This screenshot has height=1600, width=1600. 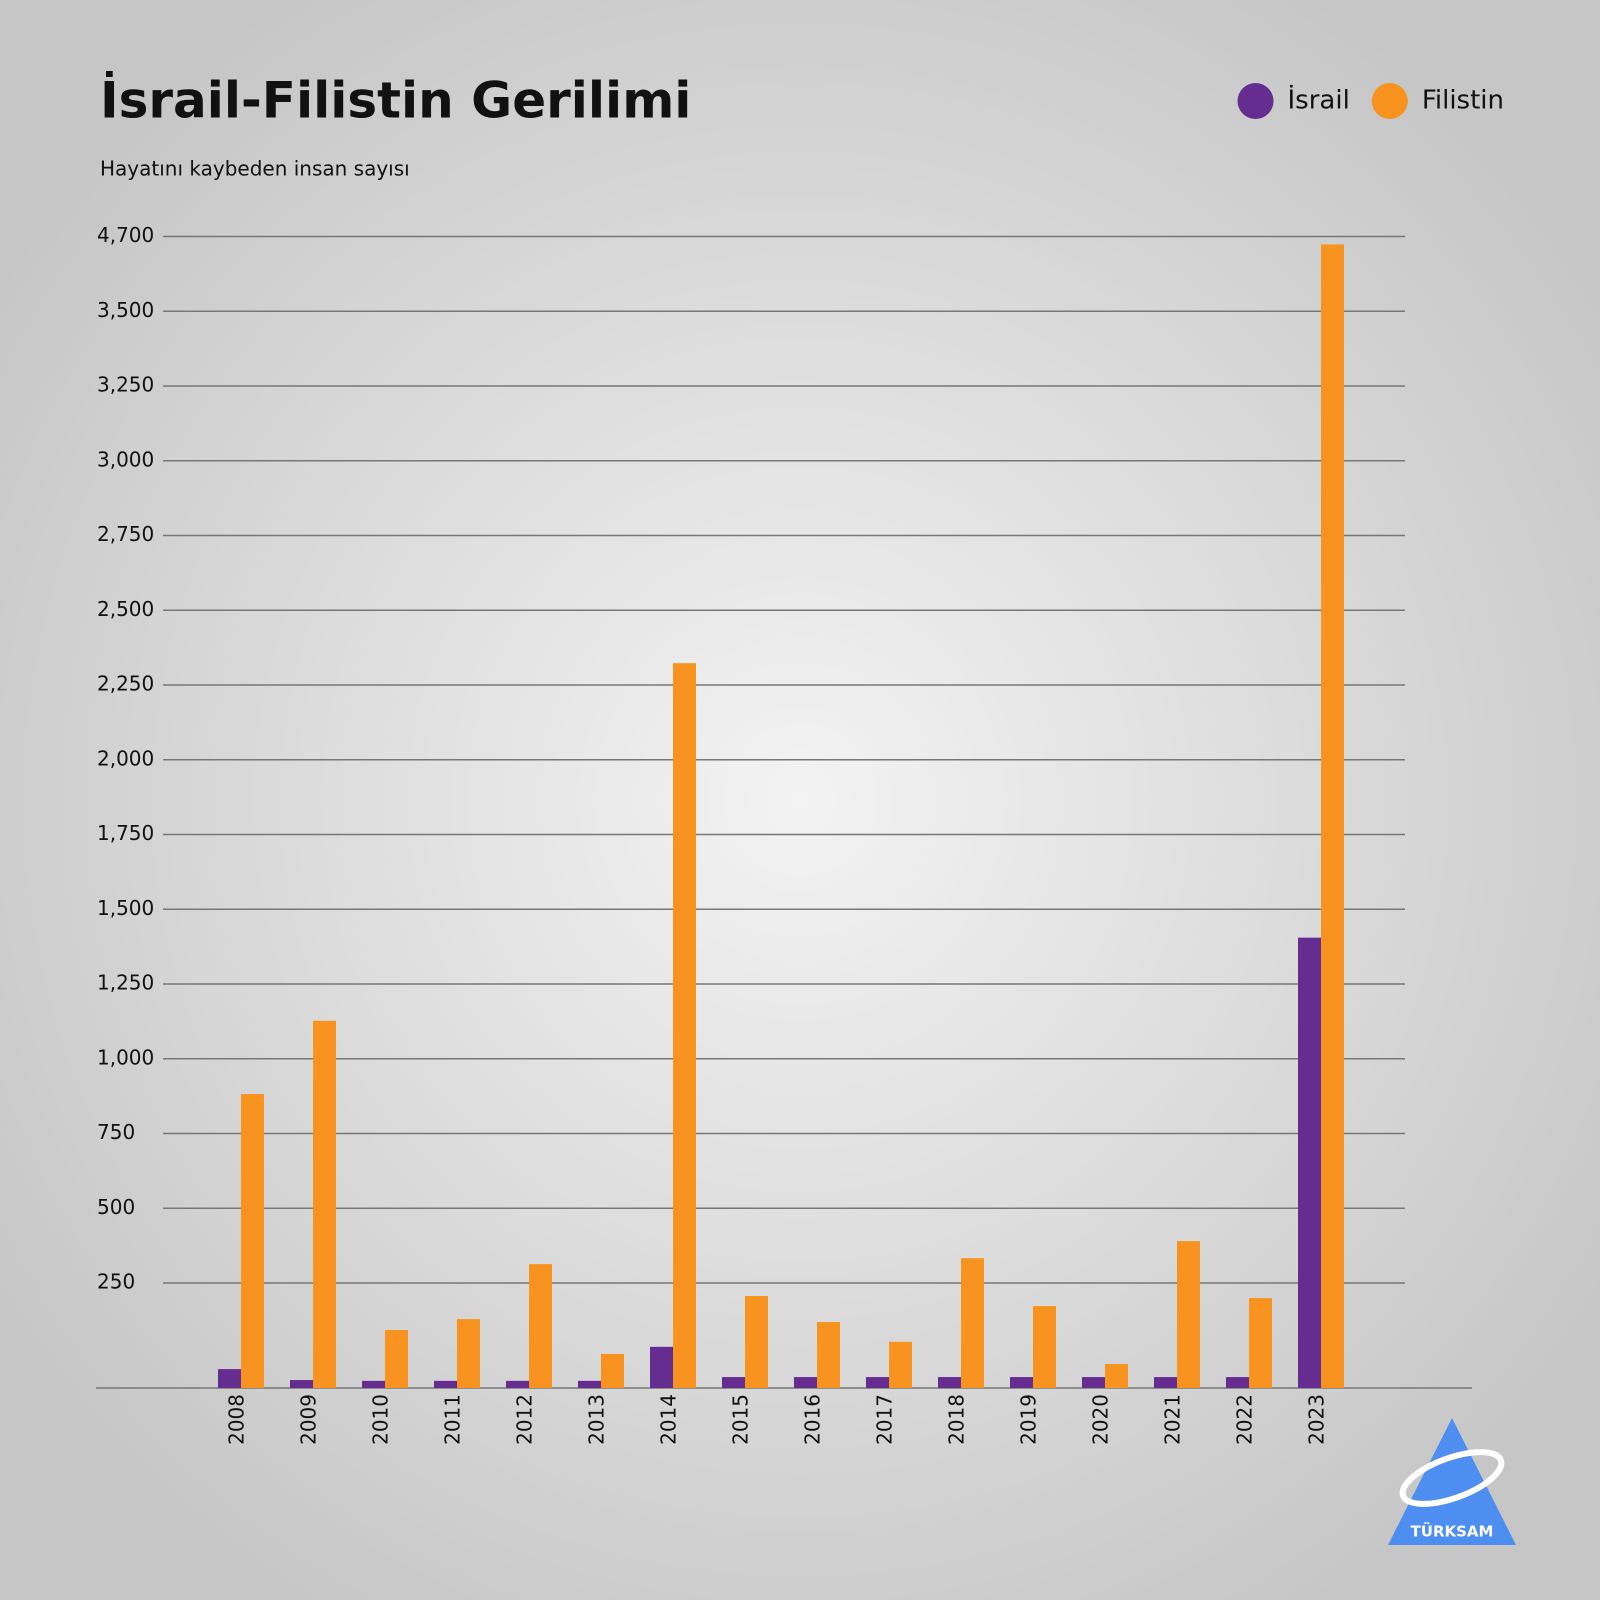 I want to click on logo-triangle, so click(x=1452, y=1481).